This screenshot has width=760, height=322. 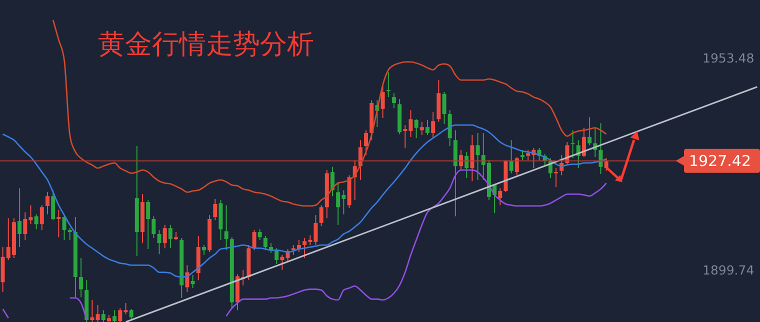 What do you see at coordinates (206, 44) in the screenshot?
I see `text: 黄金行情走势分析` at bounding box center [206, 44].